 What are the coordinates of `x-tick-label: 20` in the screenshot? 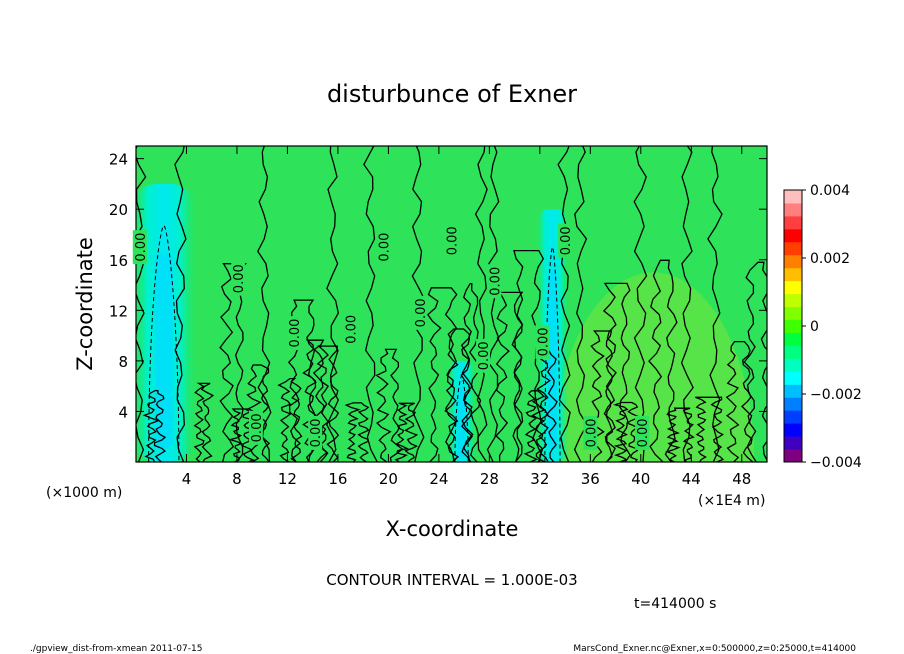 It's located at (388, 479).